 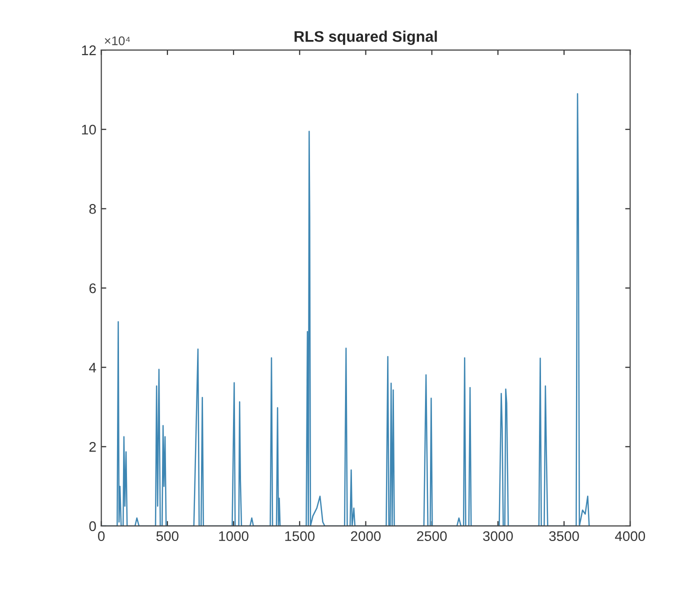 What do you see at coordinates (365, 536) in the screenshot?
I see `x-tick-label: 2000` at bounding box center [365, 536].